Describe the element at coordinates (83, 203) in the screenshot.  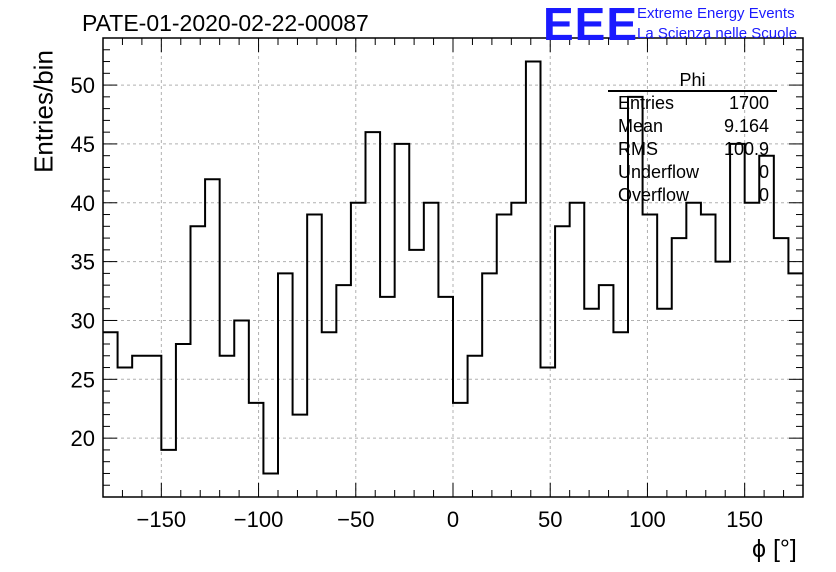
I see `y-tick-label: 40` at that location.